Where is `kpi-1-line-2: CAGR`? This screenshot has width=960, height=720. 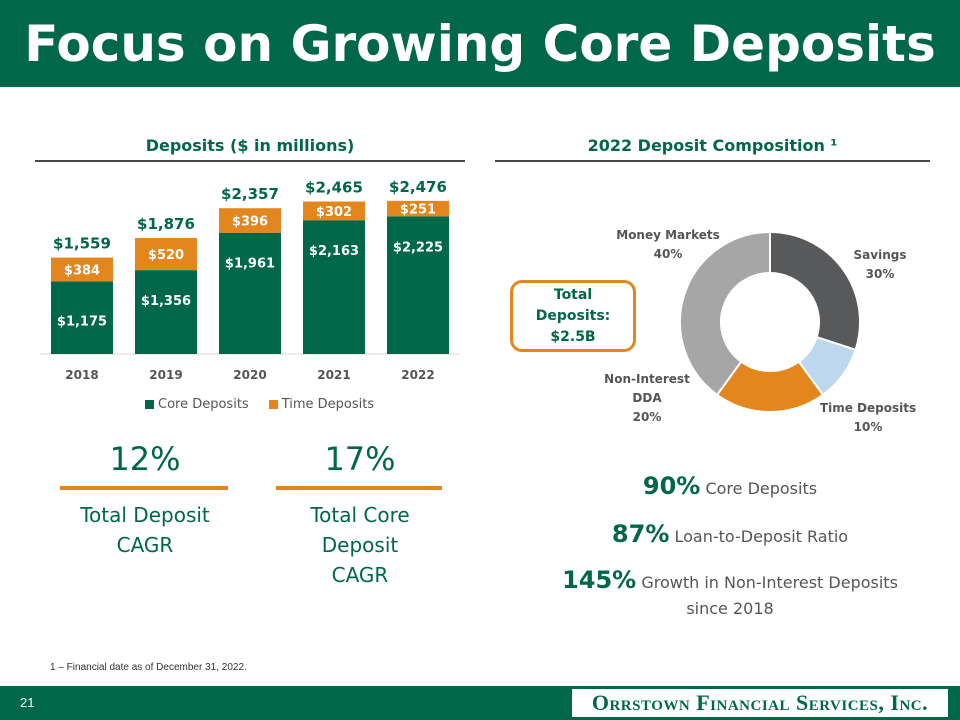
kpi-1-line-2: CAGR is located at coordinates (145, 545).